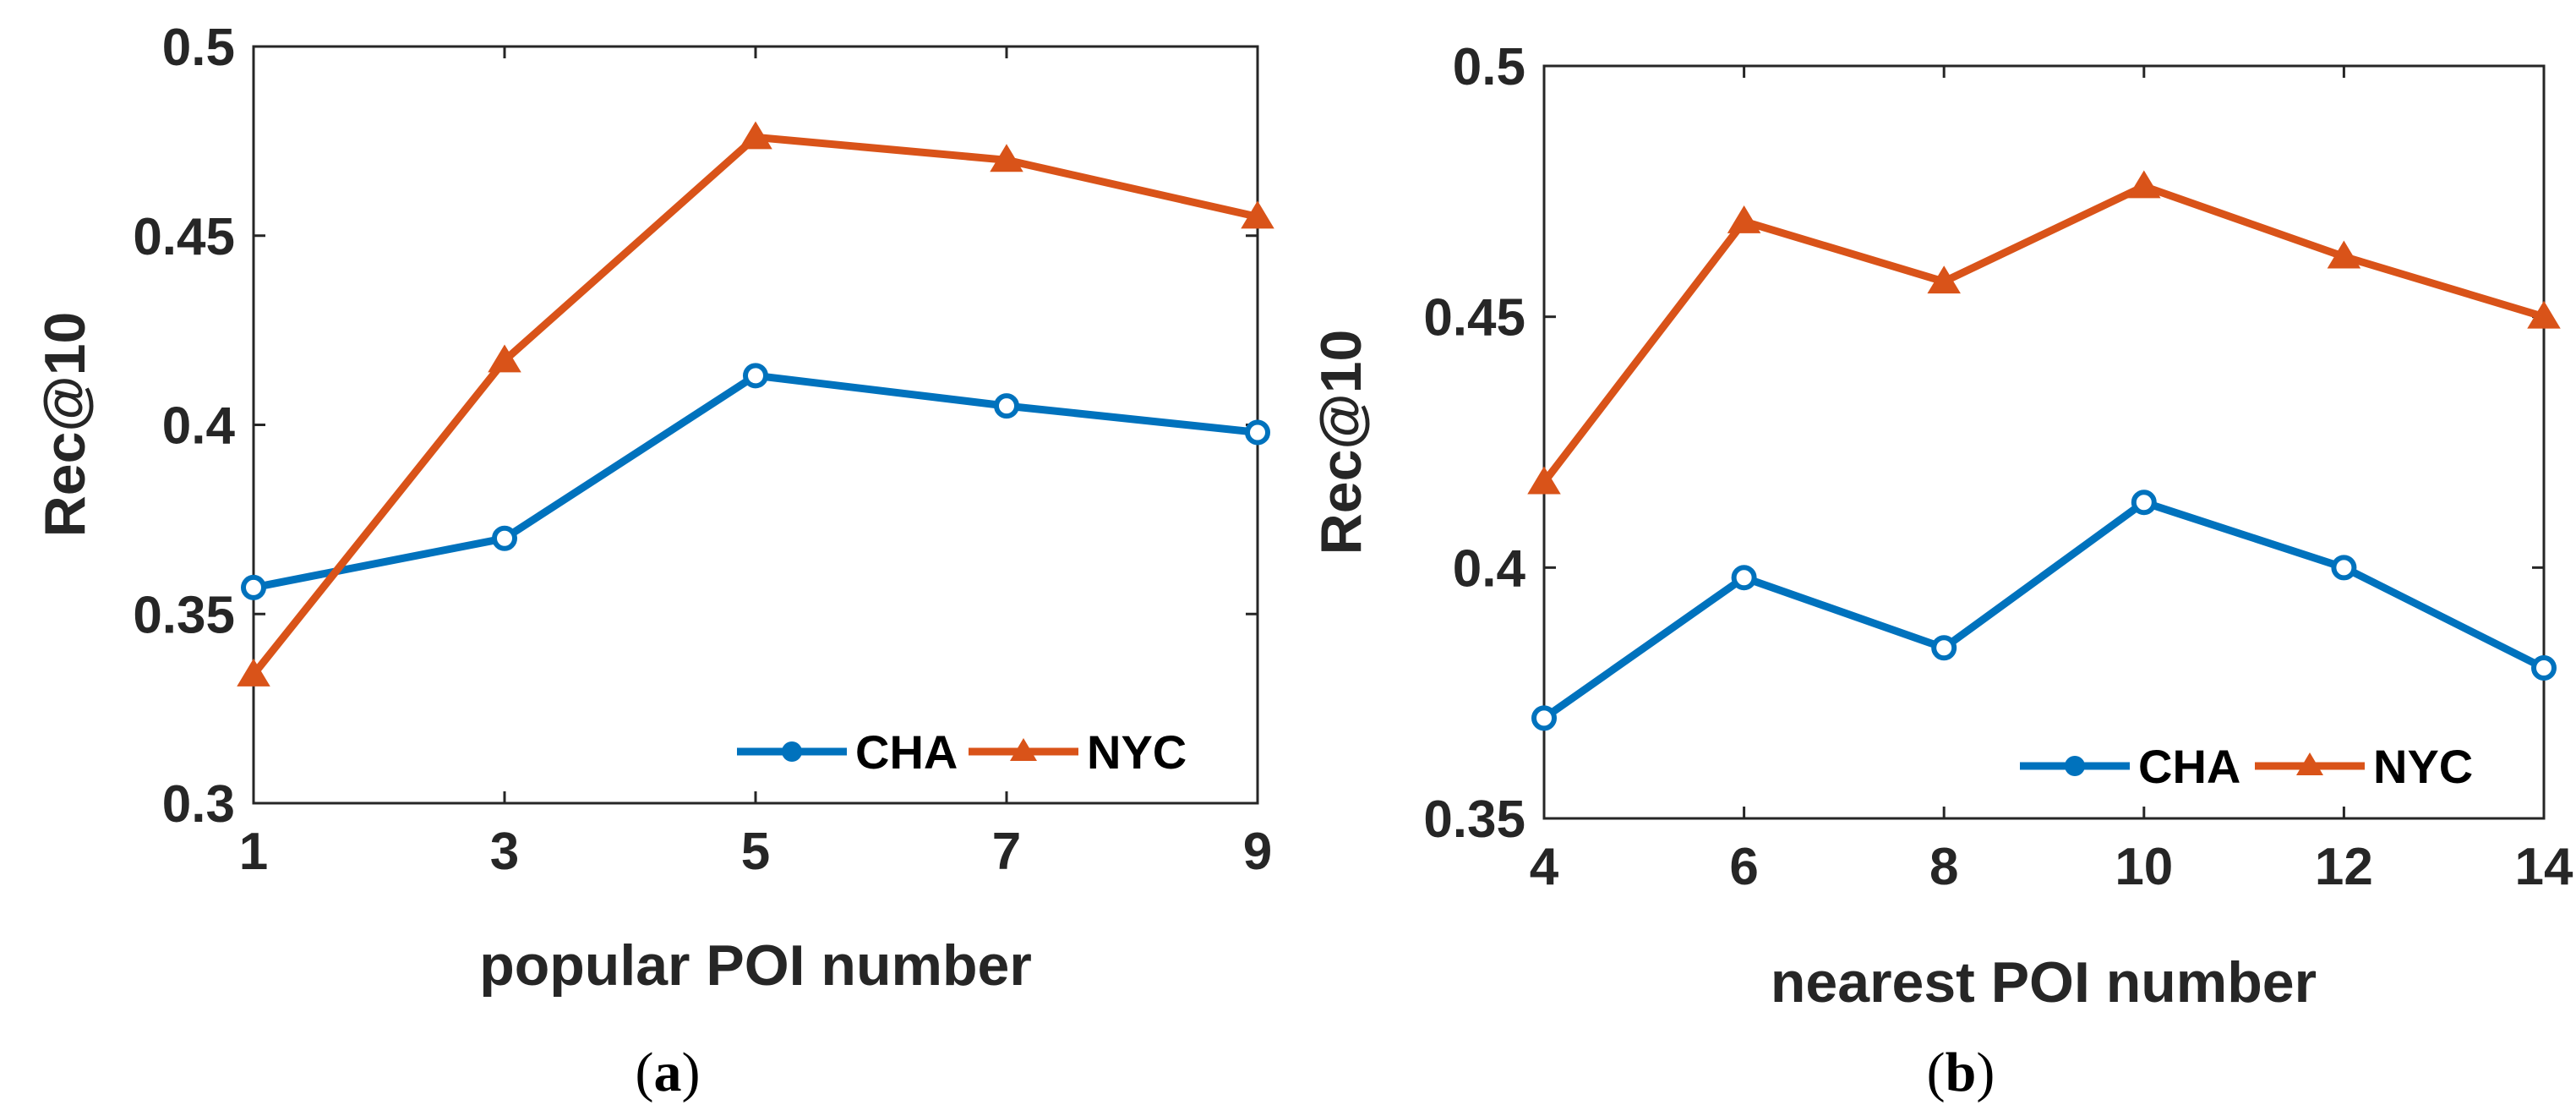 This screenshot has height=1116, width=2576. I want to click on x-axis-label-a: popular POI number, so click(755, 965).